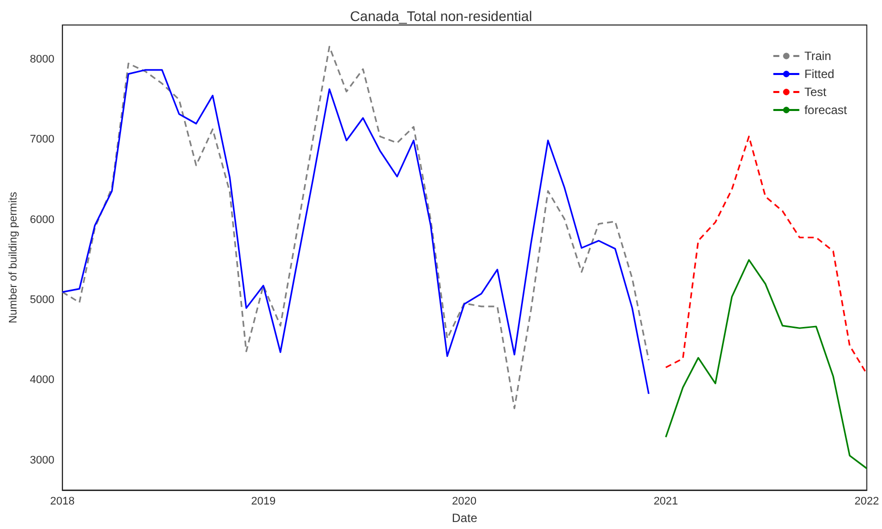  I want to click on y-tick-label: 3000, so click(42, 460).